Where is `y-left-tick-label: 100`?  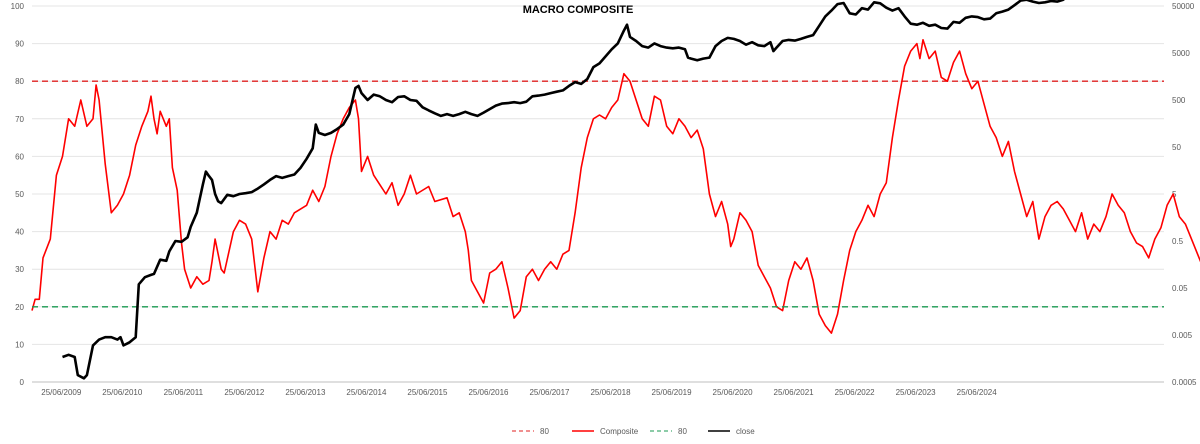 y-left-tick-label: 100 is located at coordinates (18, 6).